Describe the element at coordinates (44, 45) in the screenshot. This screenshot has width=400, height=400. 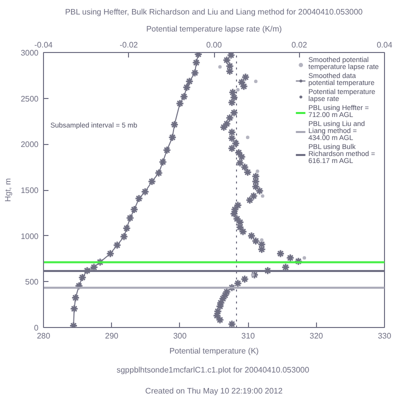
I see `x2-tick-label: -0.04` at that location.